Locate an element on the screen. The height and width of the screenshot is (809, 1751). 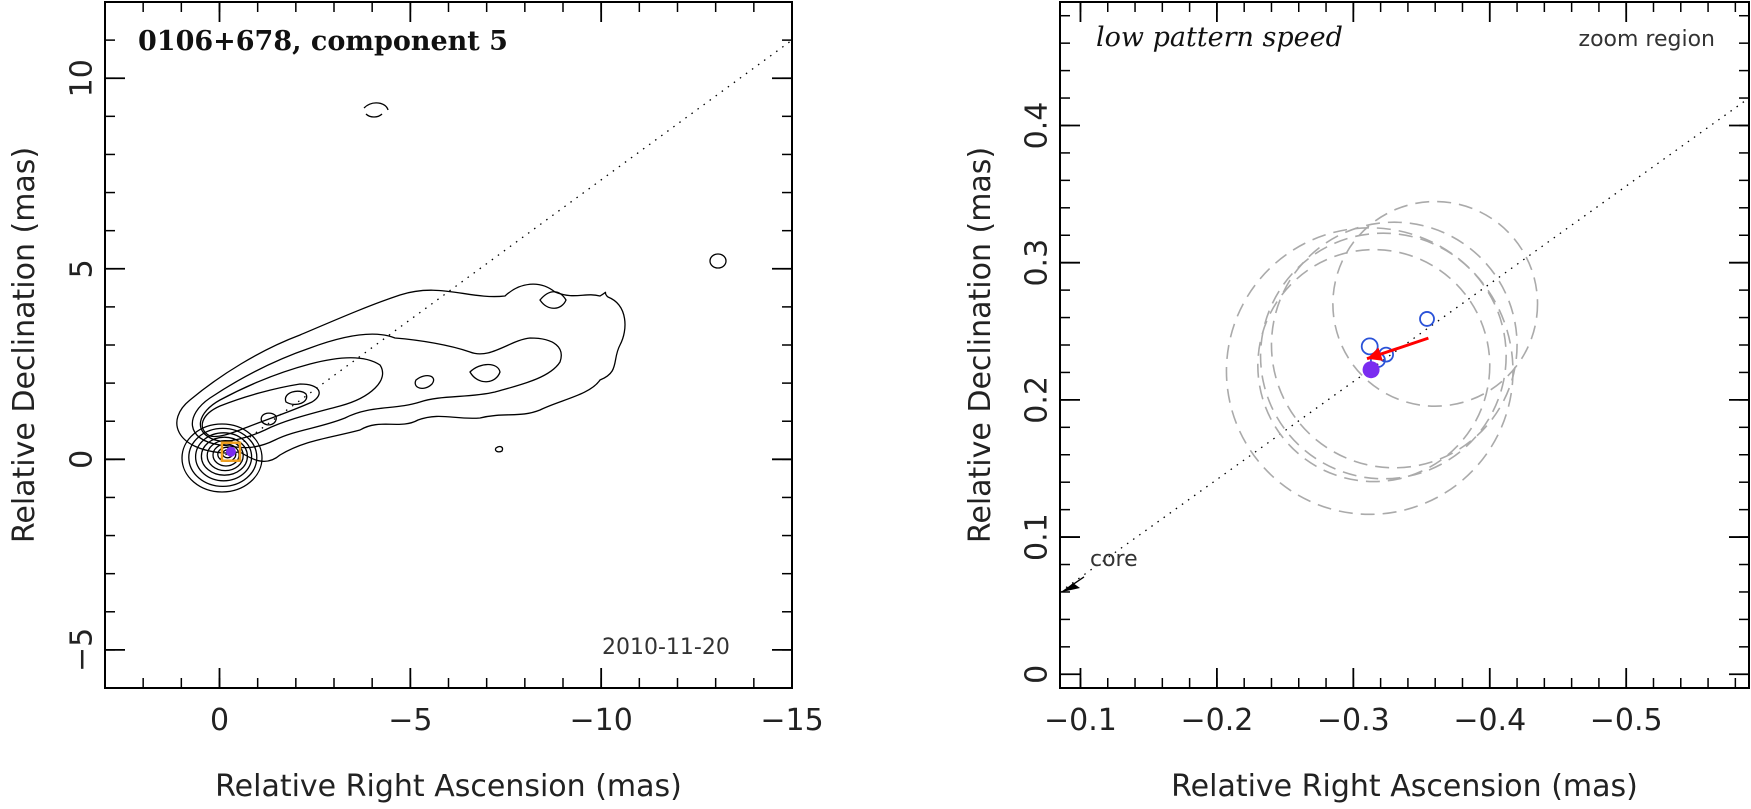
right-y-tick-label: 0.1 is located at coordinates (1037, 537).